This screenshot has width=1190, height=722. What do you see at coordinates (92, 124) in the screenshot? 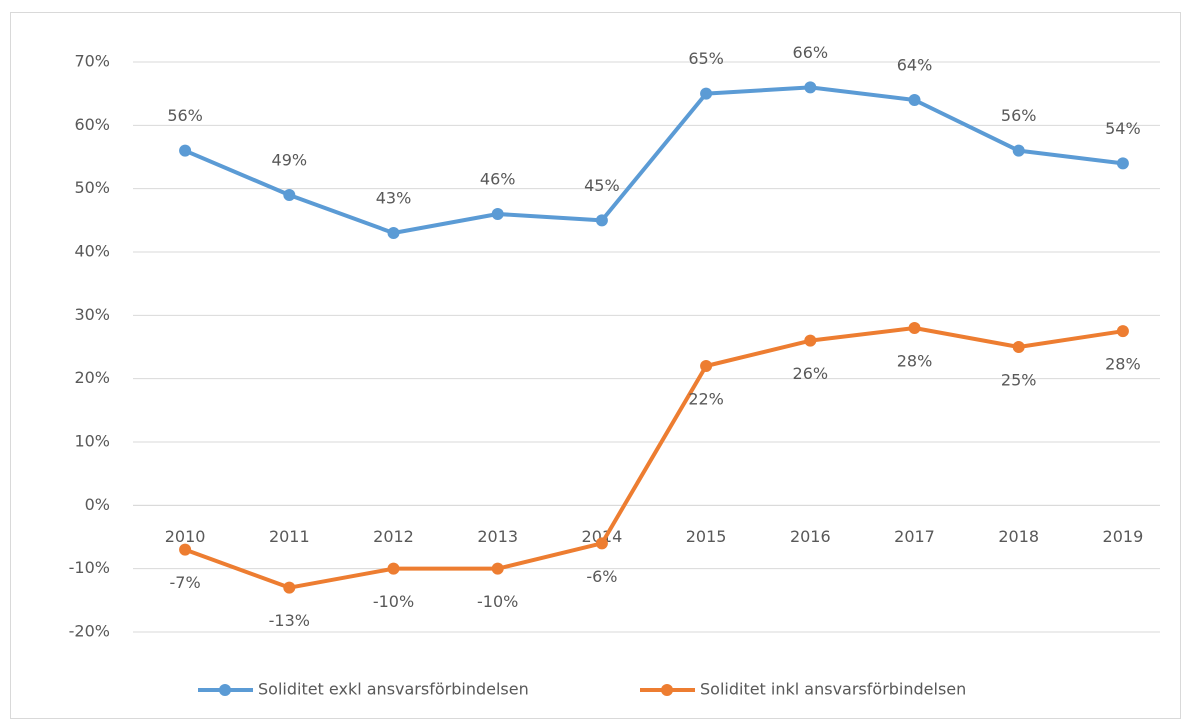
I see `y-tick-label: 60%` at bounding box center [92, 124].